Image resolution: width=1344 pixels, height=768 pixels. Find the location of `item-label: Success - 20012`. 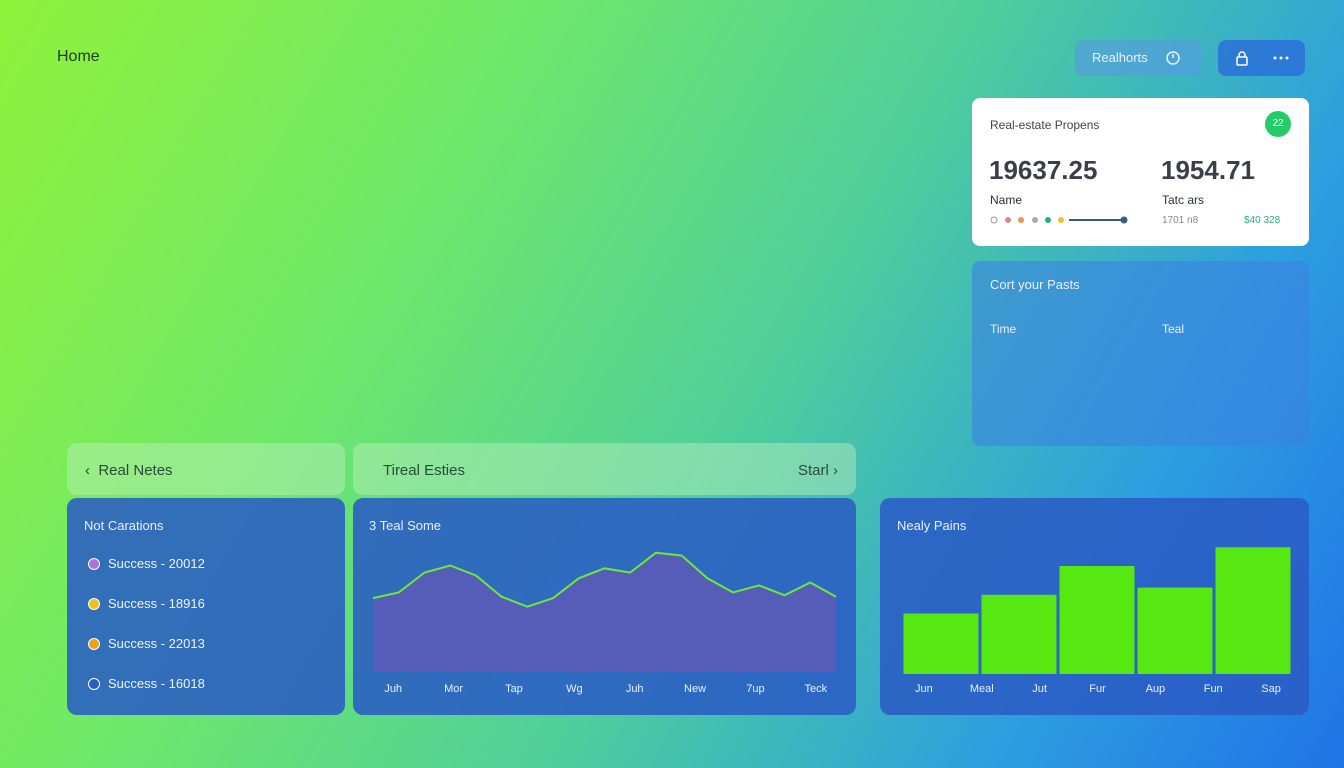

item-label: Success - 20012 is located at coordinates (156, 563).